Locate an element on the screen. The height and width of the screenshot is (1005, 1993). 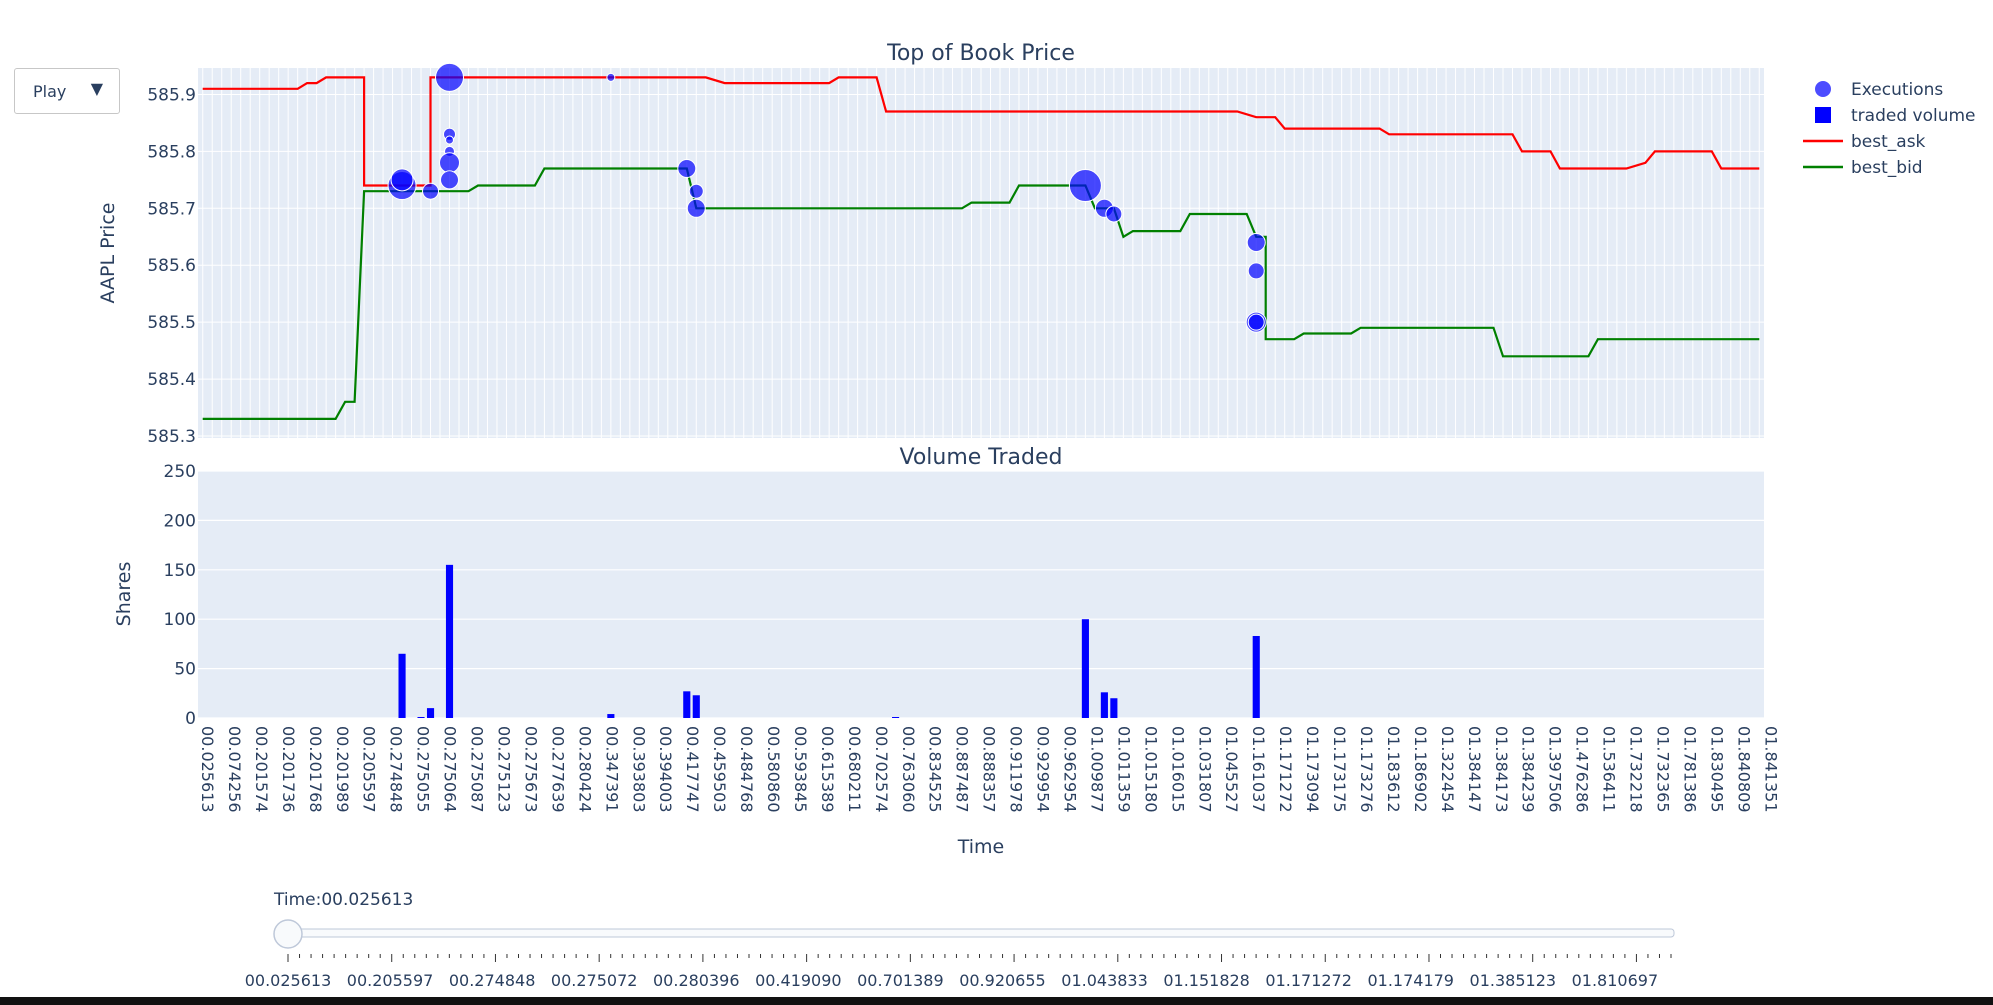
volume-y-tick-label: 0 is located at coordinates (190, 719).